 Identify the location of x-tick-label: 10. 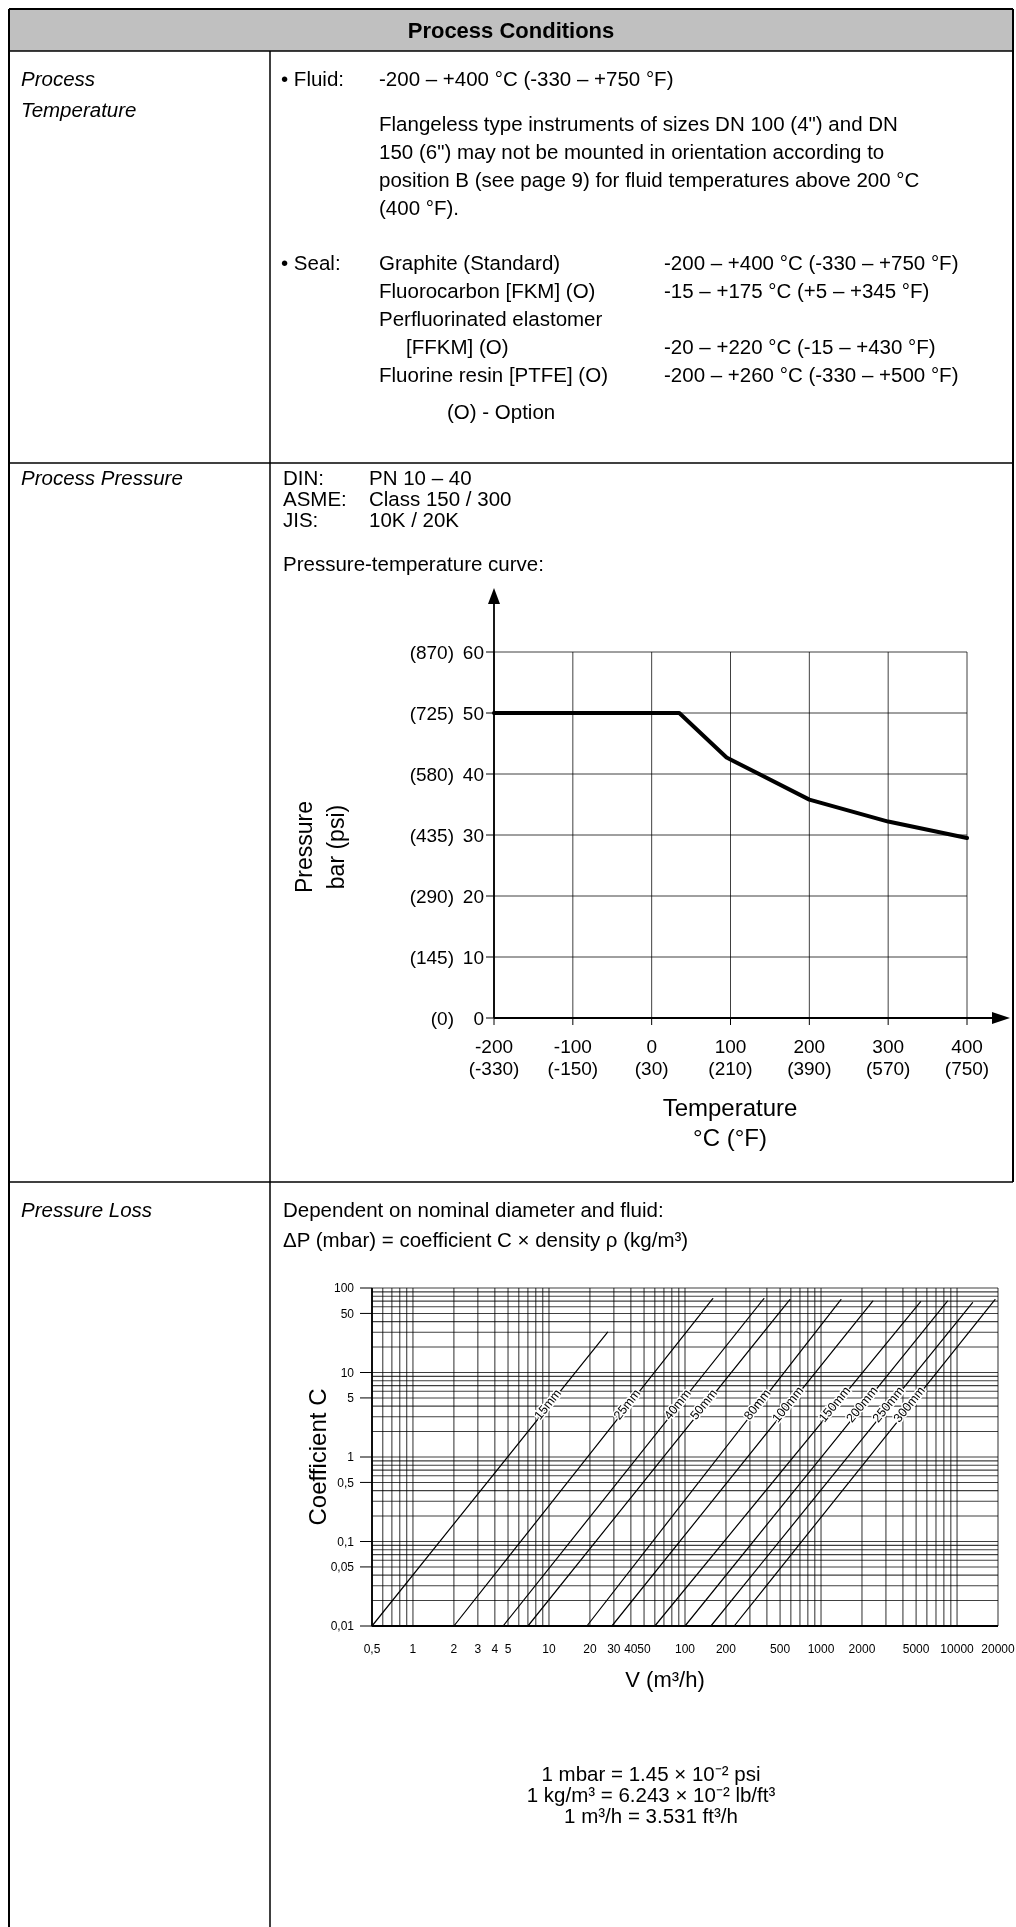
(549, 1649).